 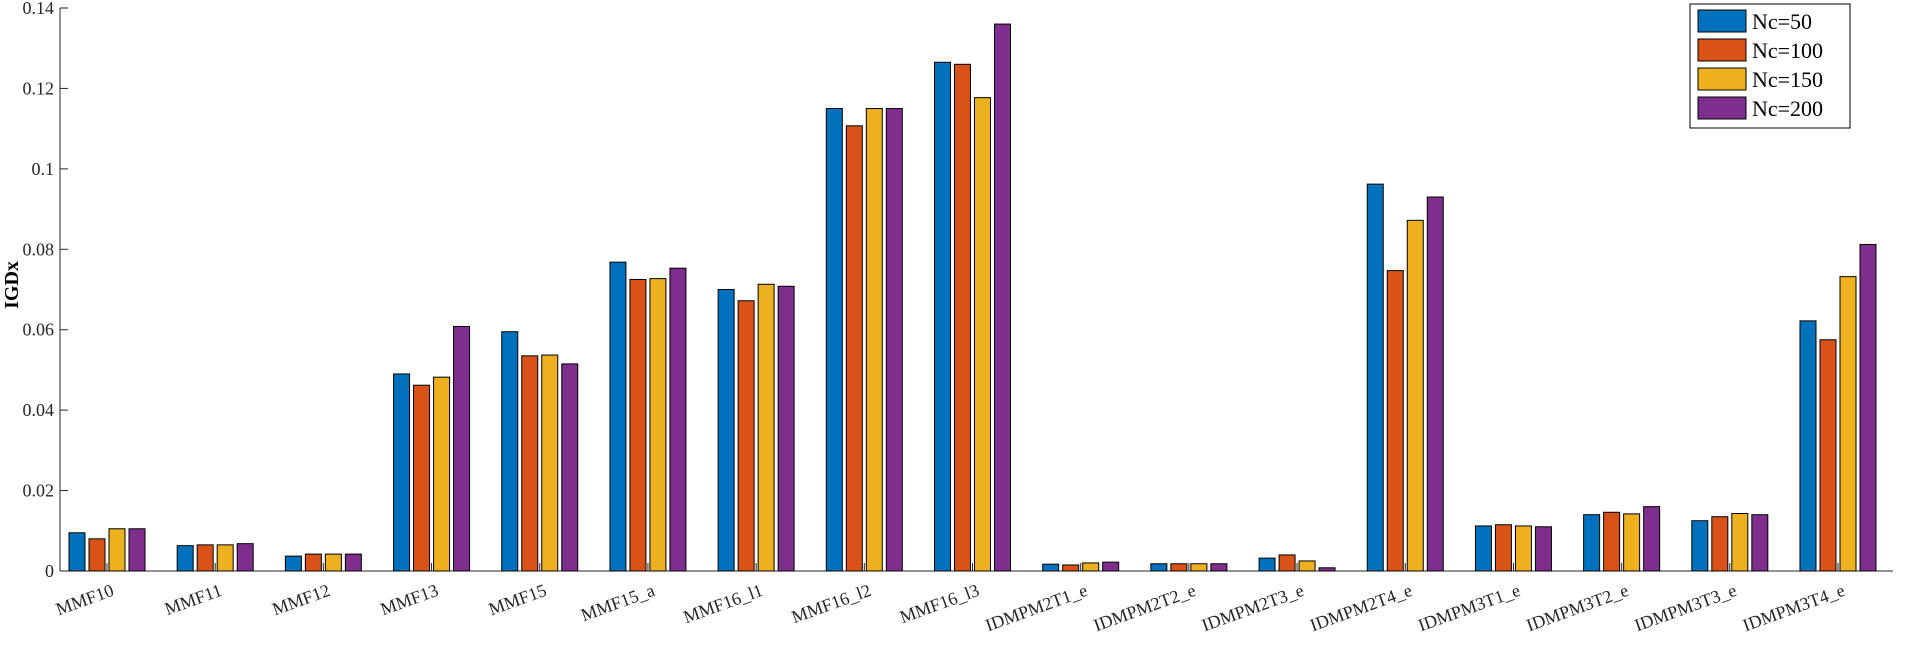 I want to click on x-tick-label: MMF12, so click(x=300, y=599).